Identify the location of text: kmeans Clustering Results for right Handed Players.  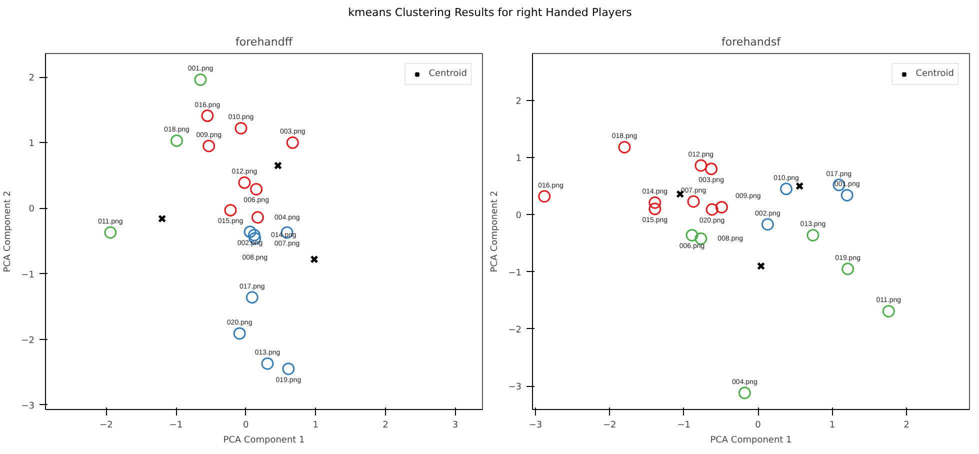
(490, 13).